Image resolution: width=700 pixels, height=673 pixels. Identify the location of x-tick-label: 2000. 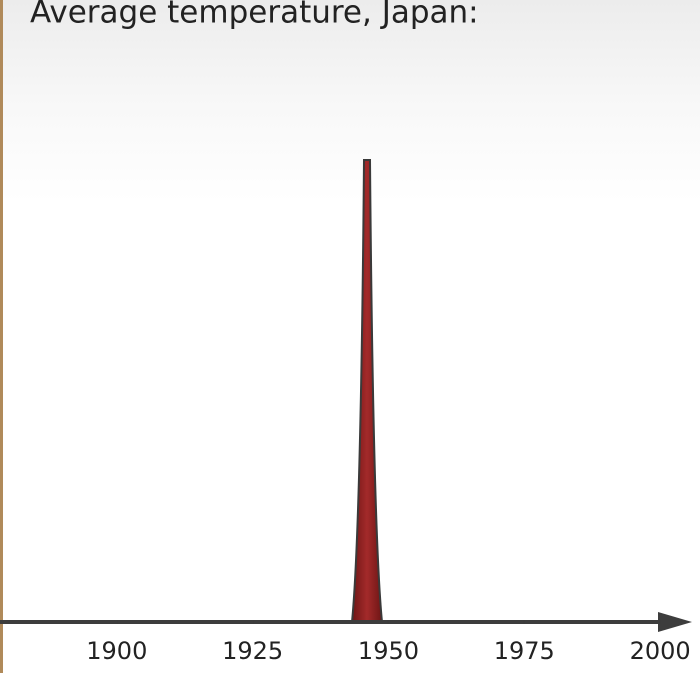
(660, 651).